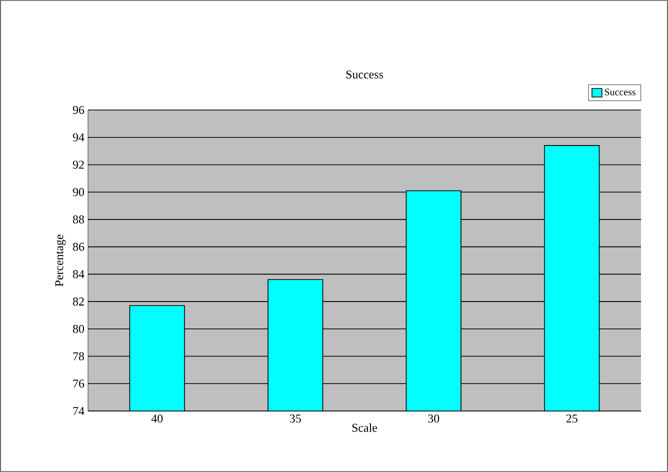 The image size is (668, 472). What do you see at coordinates (78, 274) in the screenshot?
I see `y-tick-label: 84` at bounding box center [78, 274].